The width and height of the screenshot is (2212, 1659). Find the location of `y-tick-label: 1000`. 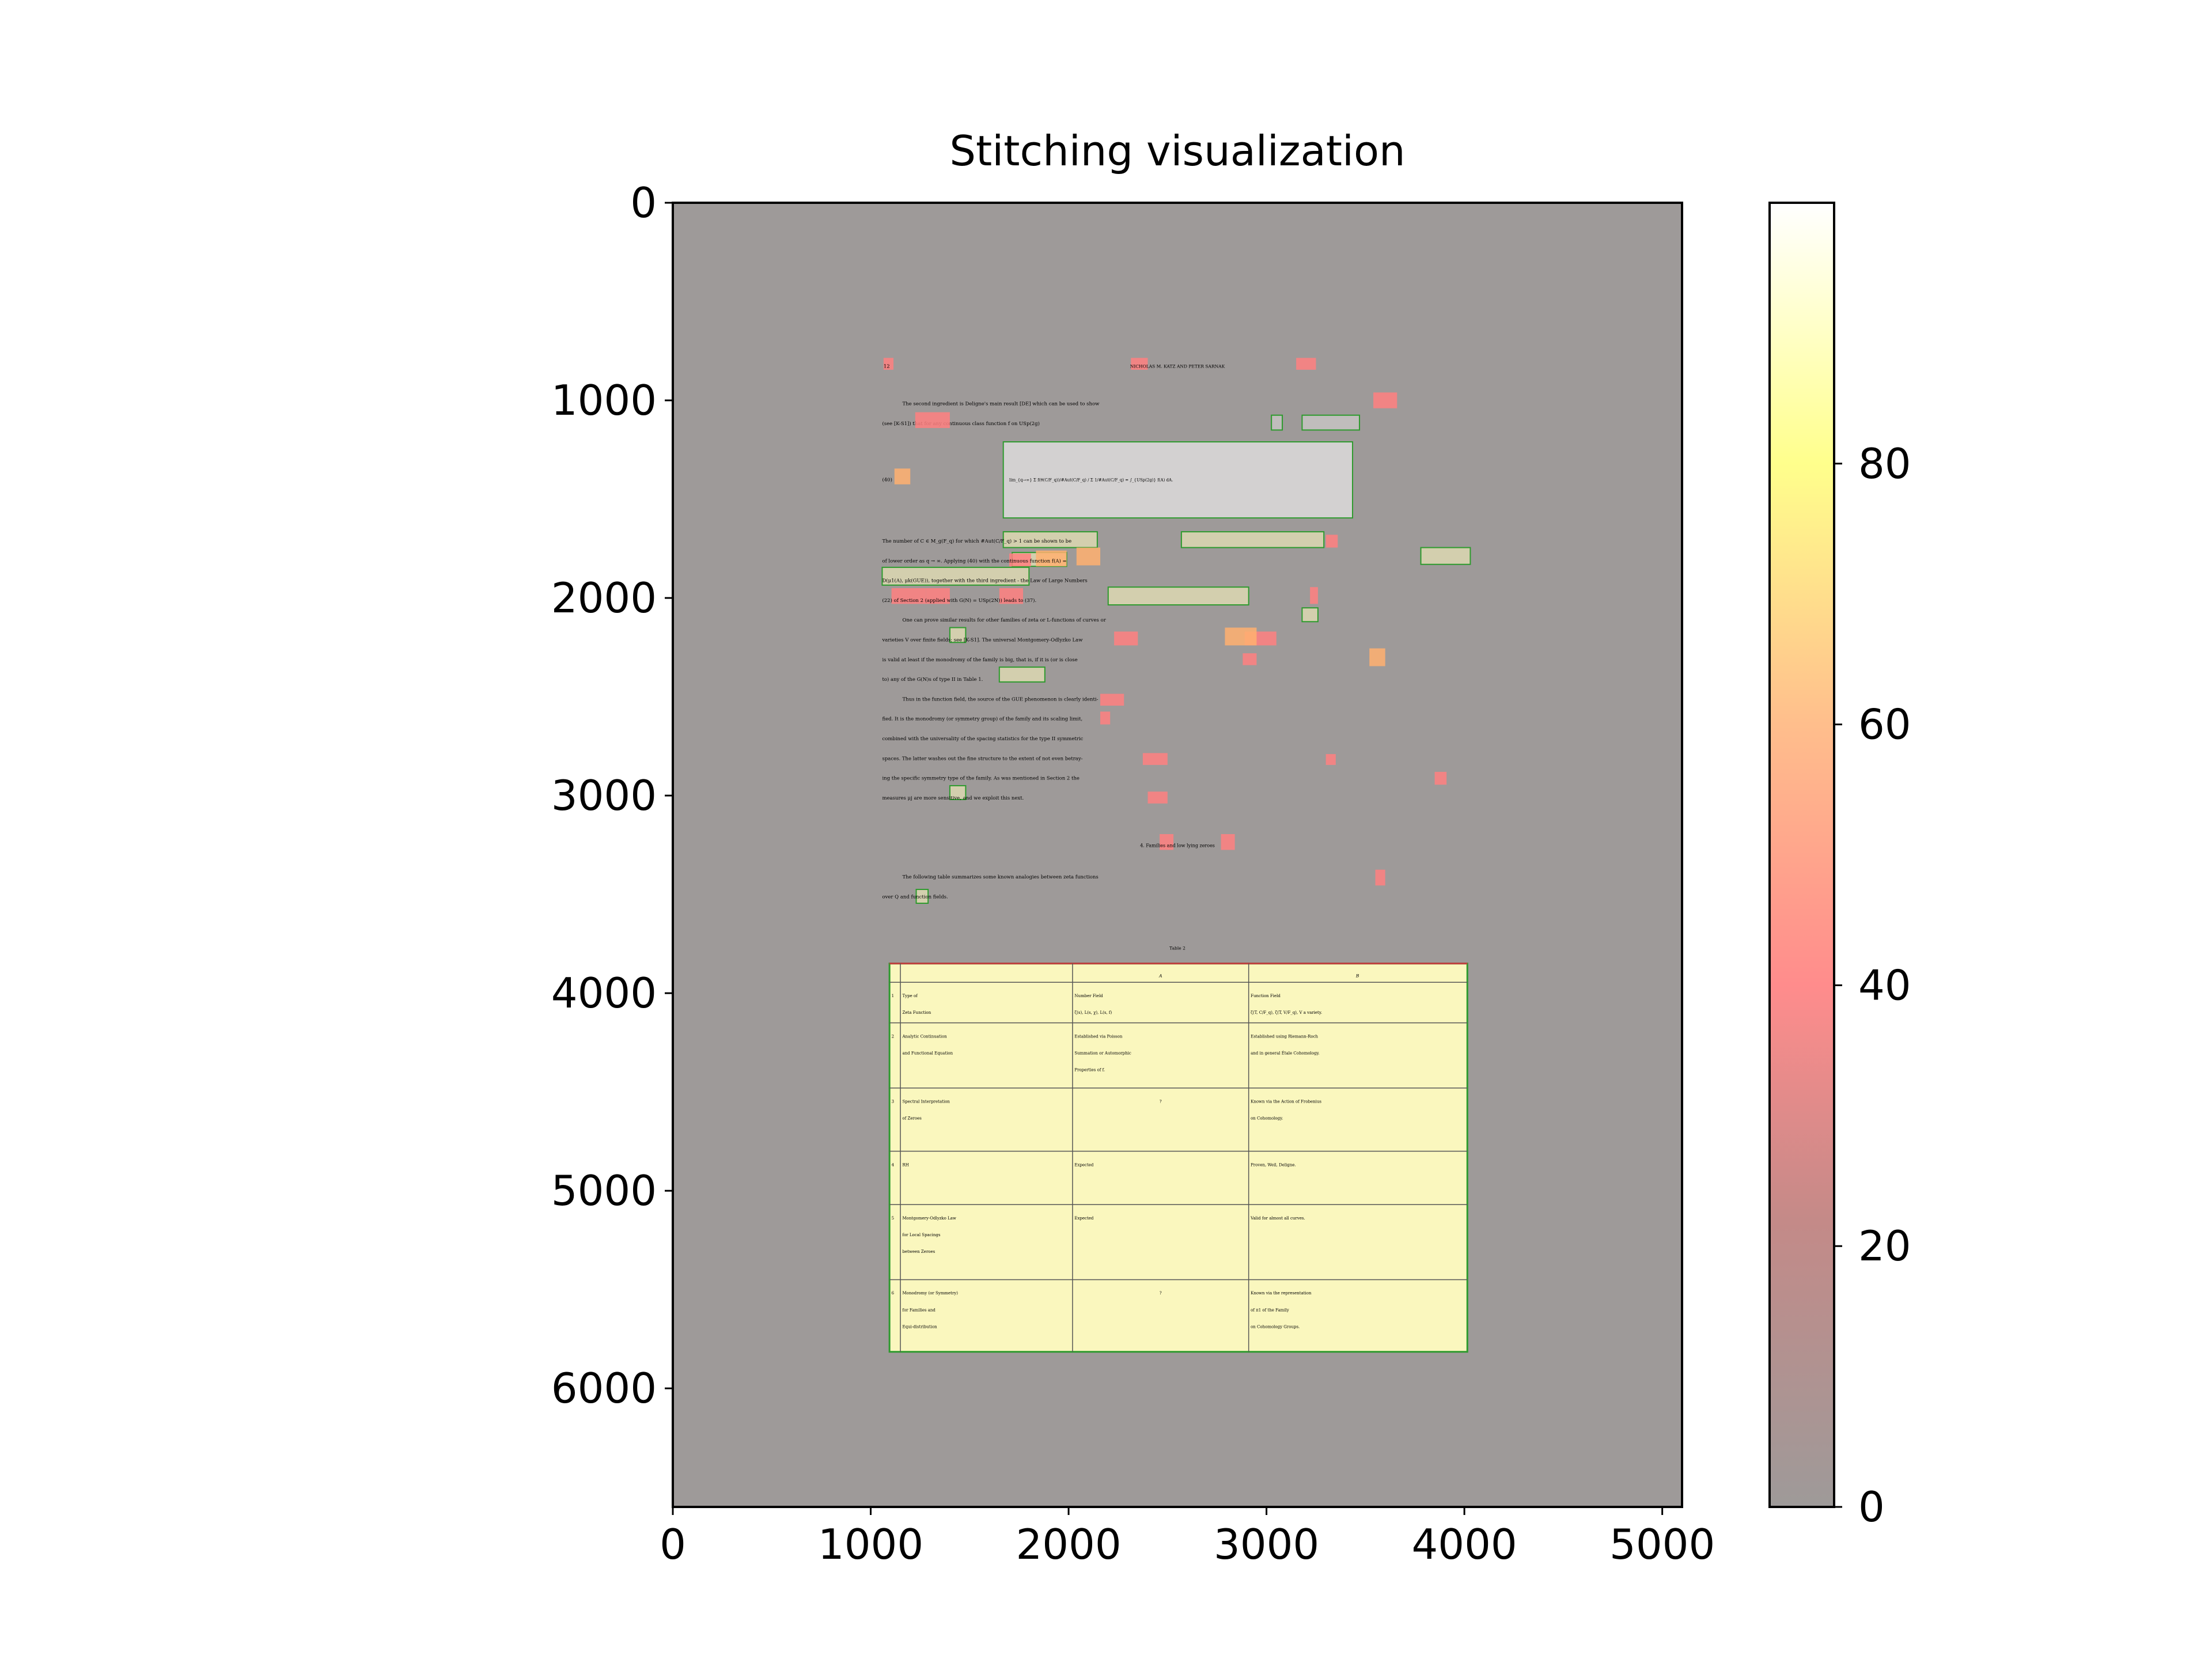

y-tick-label: 1000 is located at coordinates (604, 400).